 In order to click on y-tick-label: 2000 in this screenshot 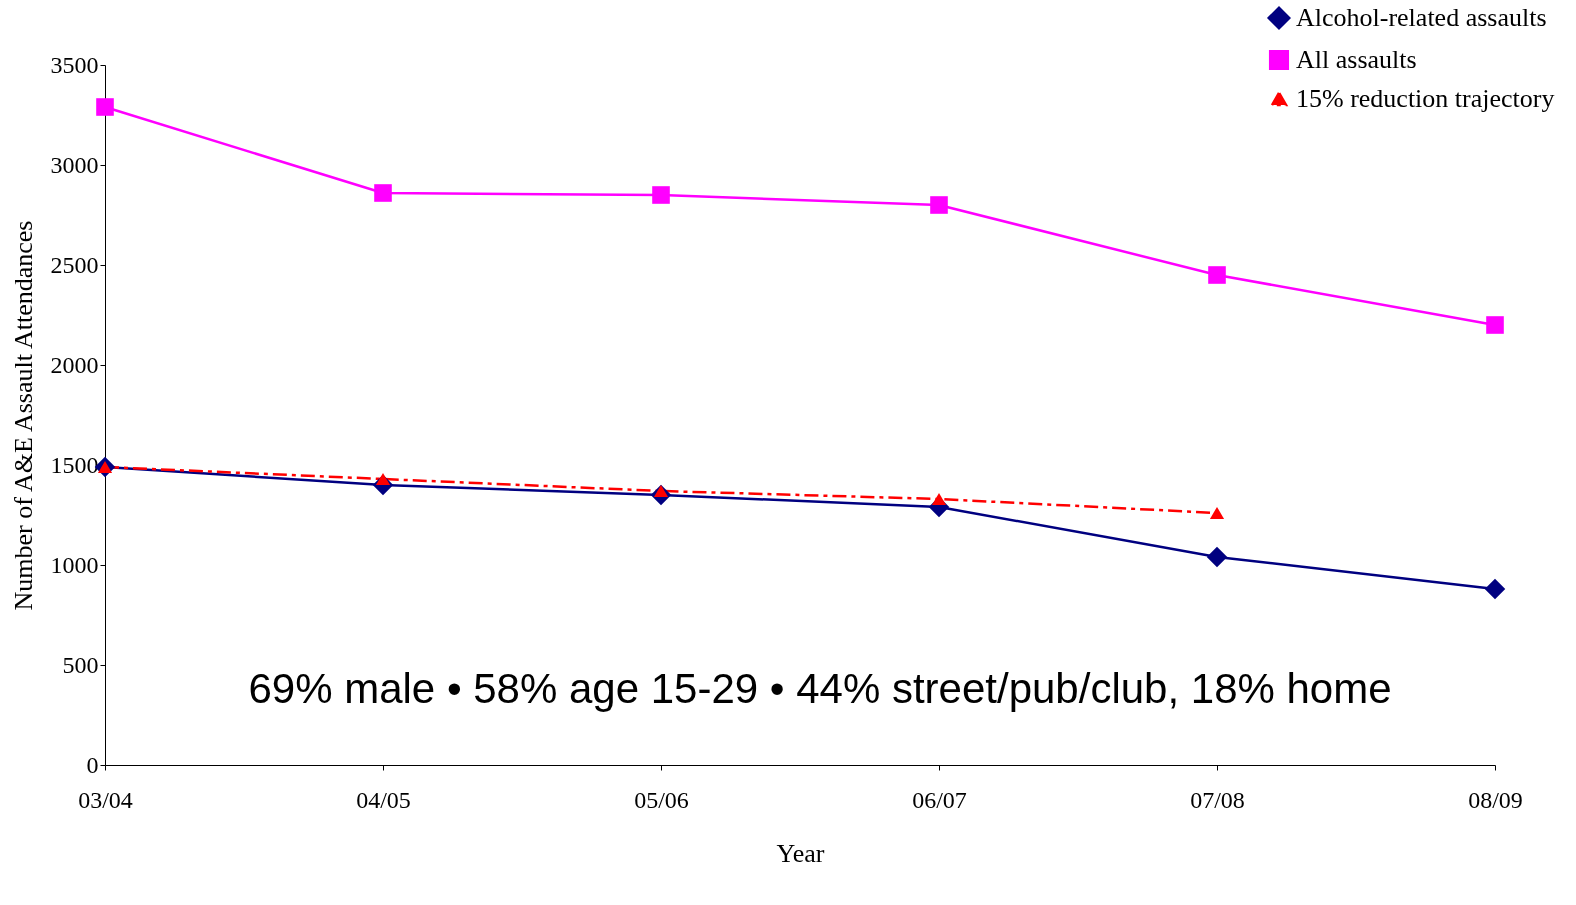, I will do `click(74, 364)`.